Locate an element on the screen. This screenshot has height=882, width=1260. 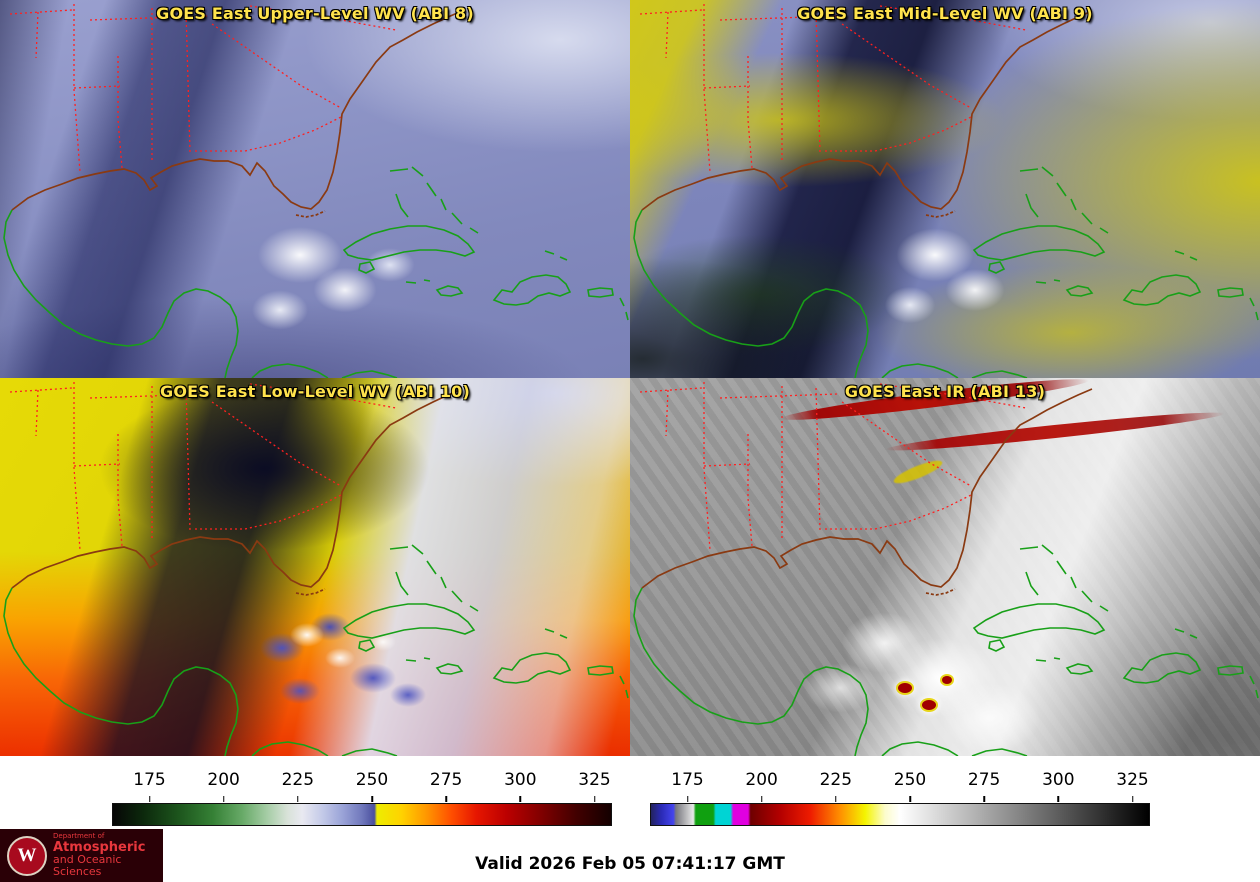
colorbar-footer-strip: 175 200 225 250 275 300 325 175 is located at coordinates (630, 819).